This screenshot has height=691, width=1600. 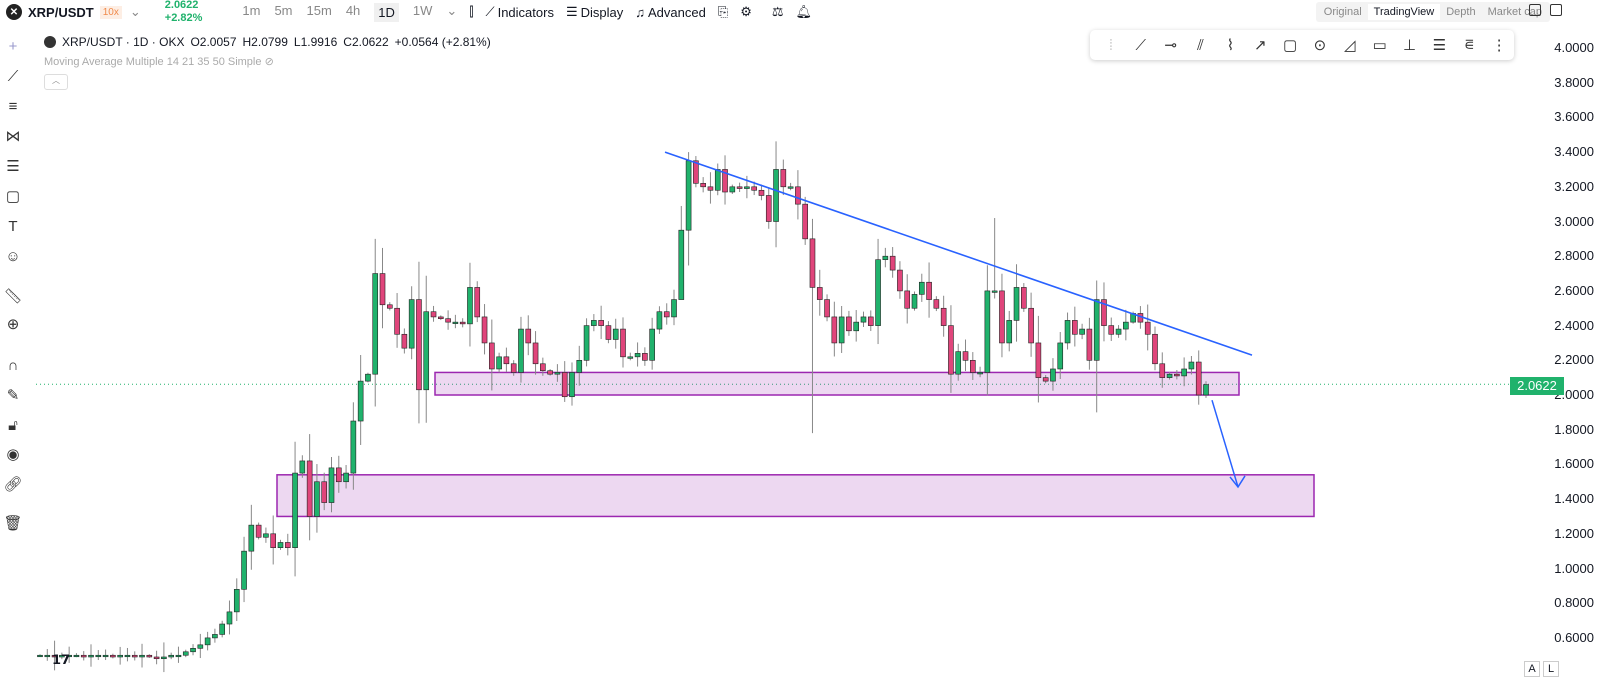 What do you see at coordinates (13, 46) in the screenshot?
I see `crosshair-icon: +` at bounding box center [13, 46].